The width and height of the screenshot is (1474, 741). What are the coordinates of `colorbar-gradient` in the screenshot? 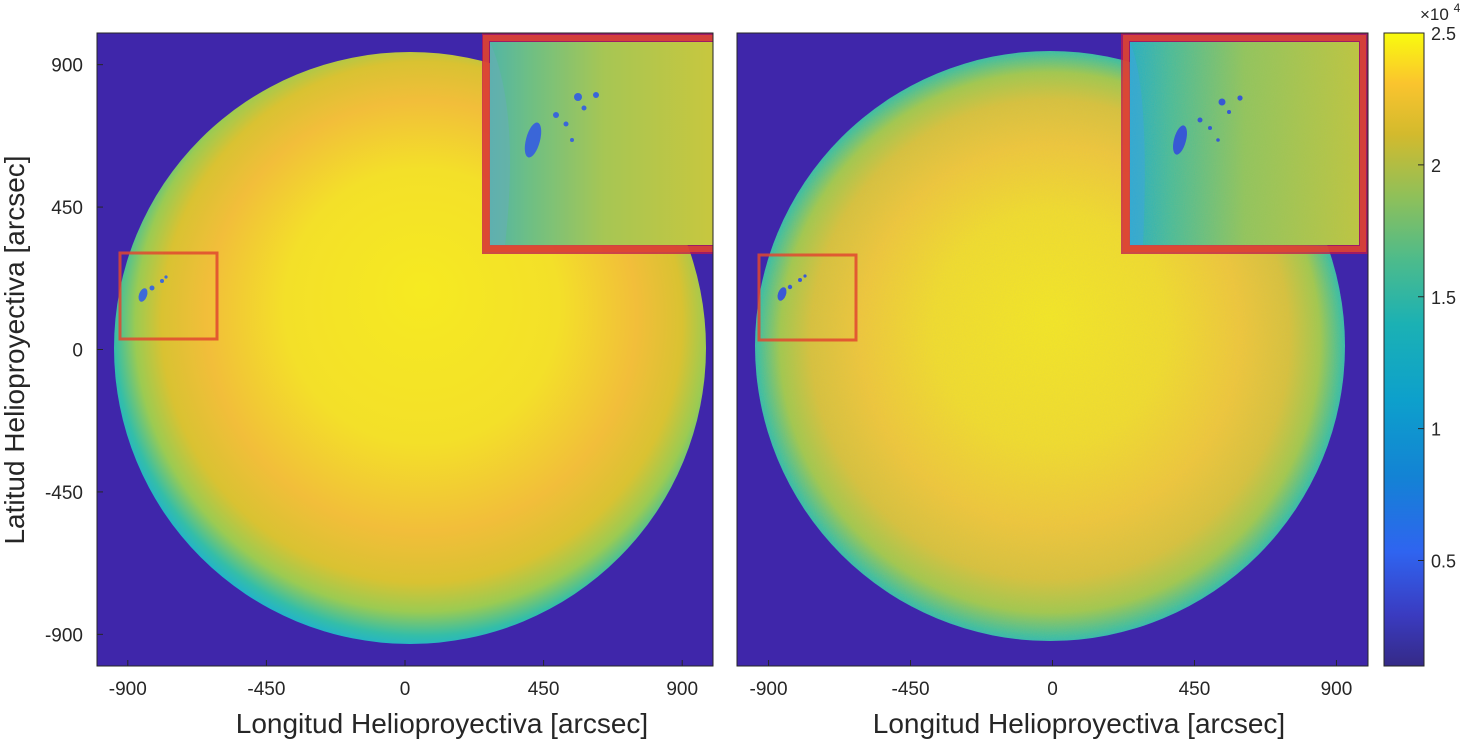 It's located at (1404, 349).